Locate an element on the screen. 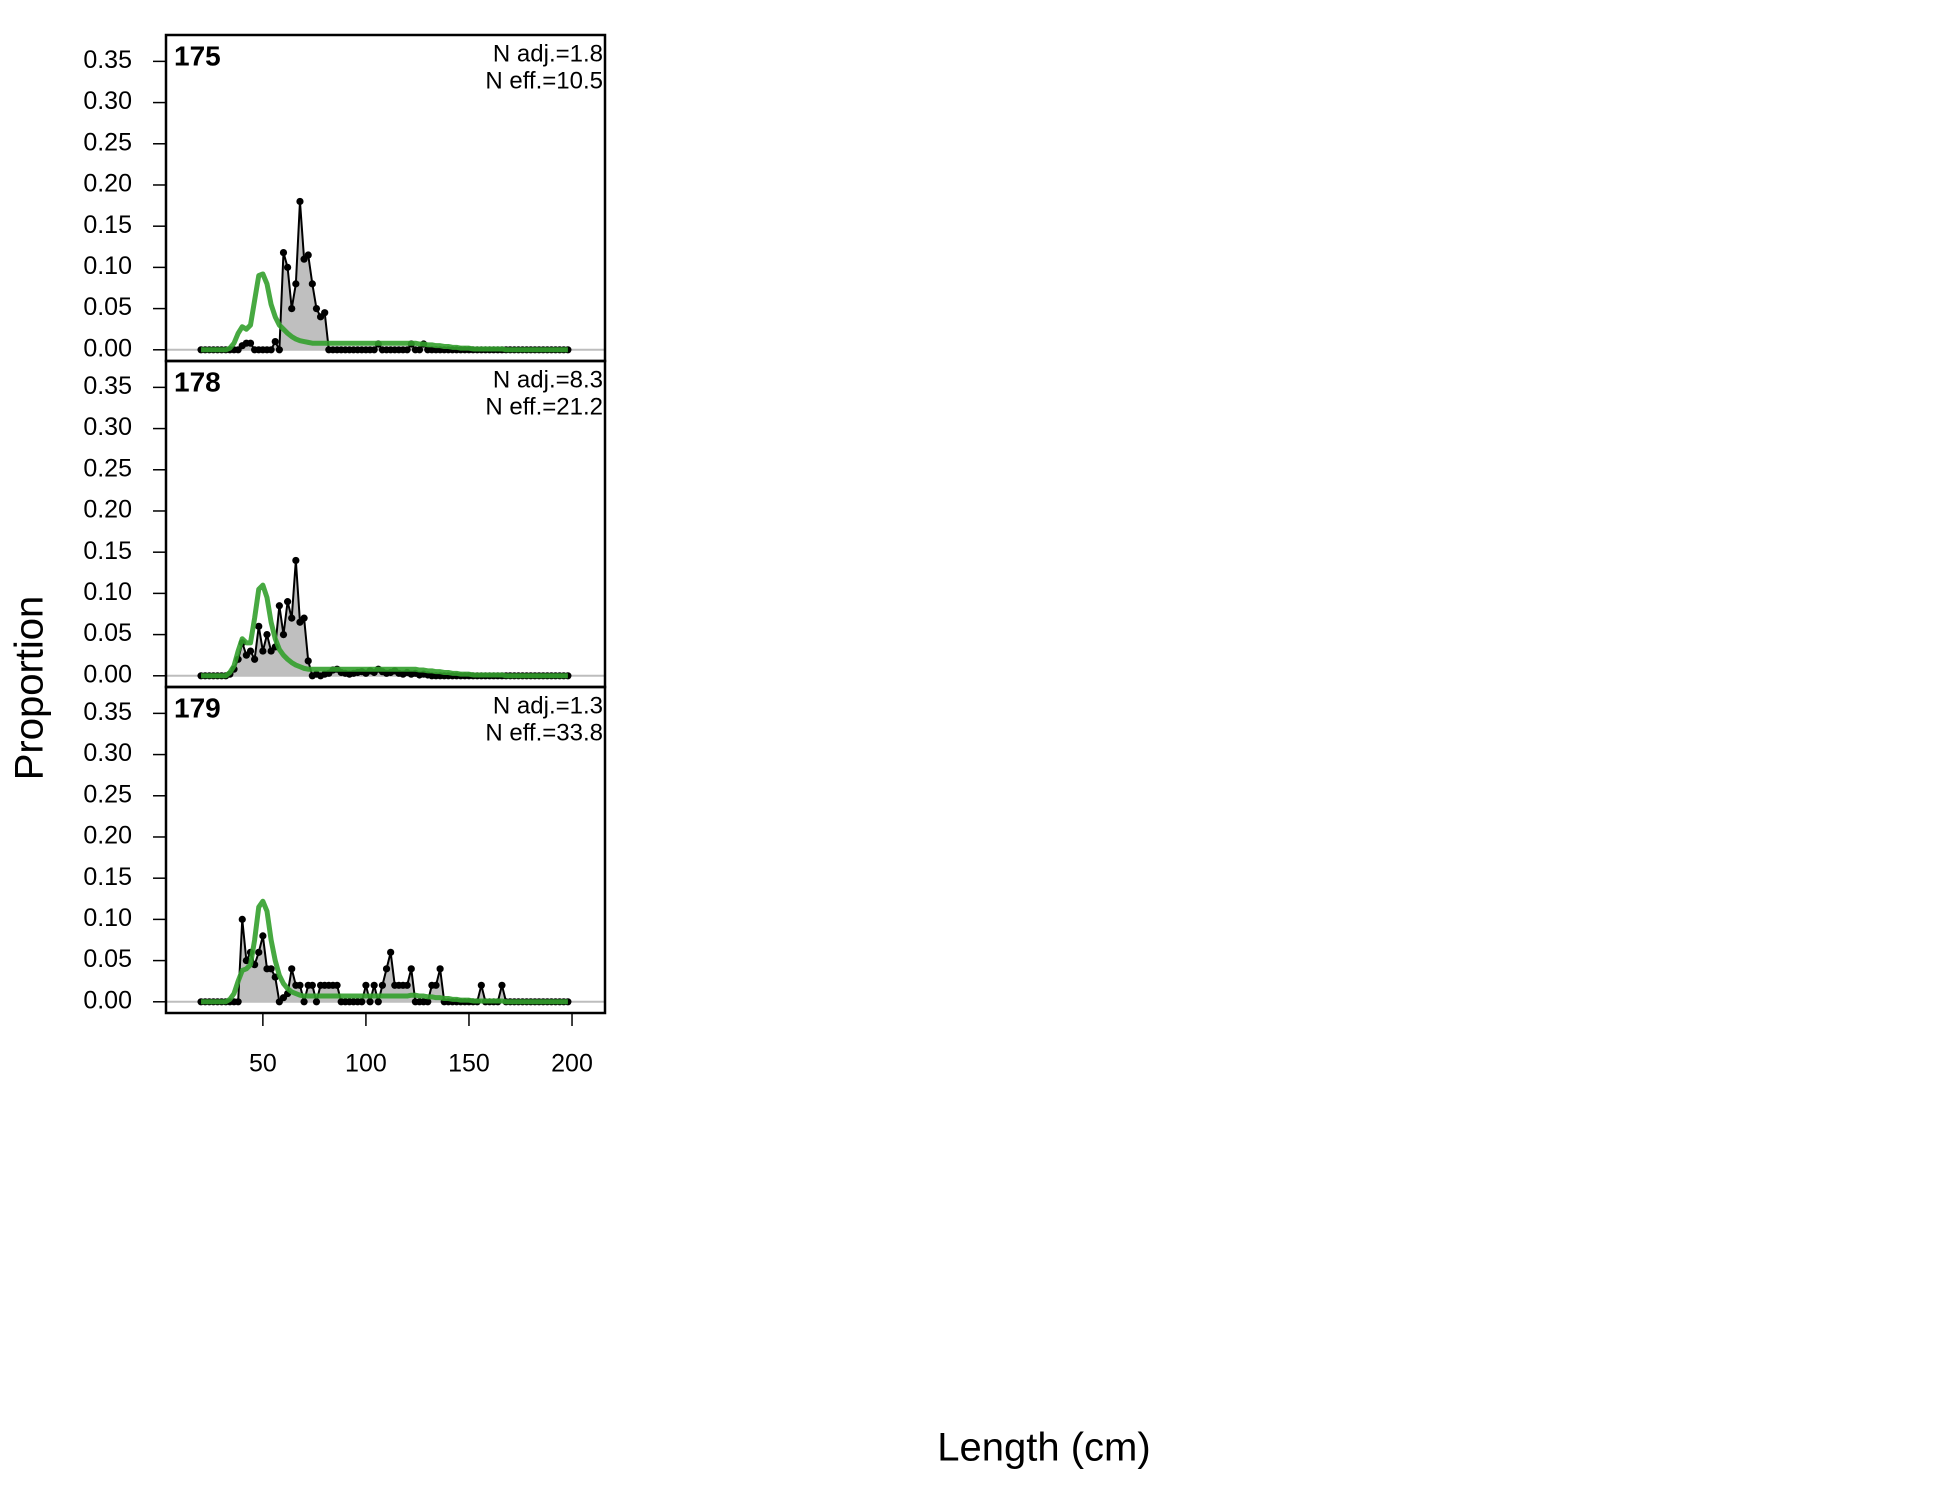 The image size is (1950, 1500). panel-annotation: N eff.=10.5 is located at coordinates (544, 80).